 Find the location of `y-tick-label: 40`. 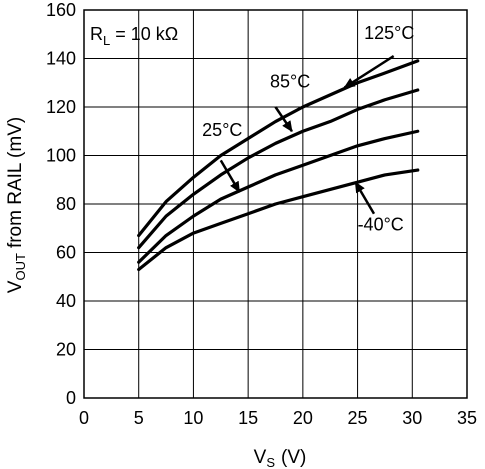

y-tick-label: 40 is located at coordinates (66, 301).